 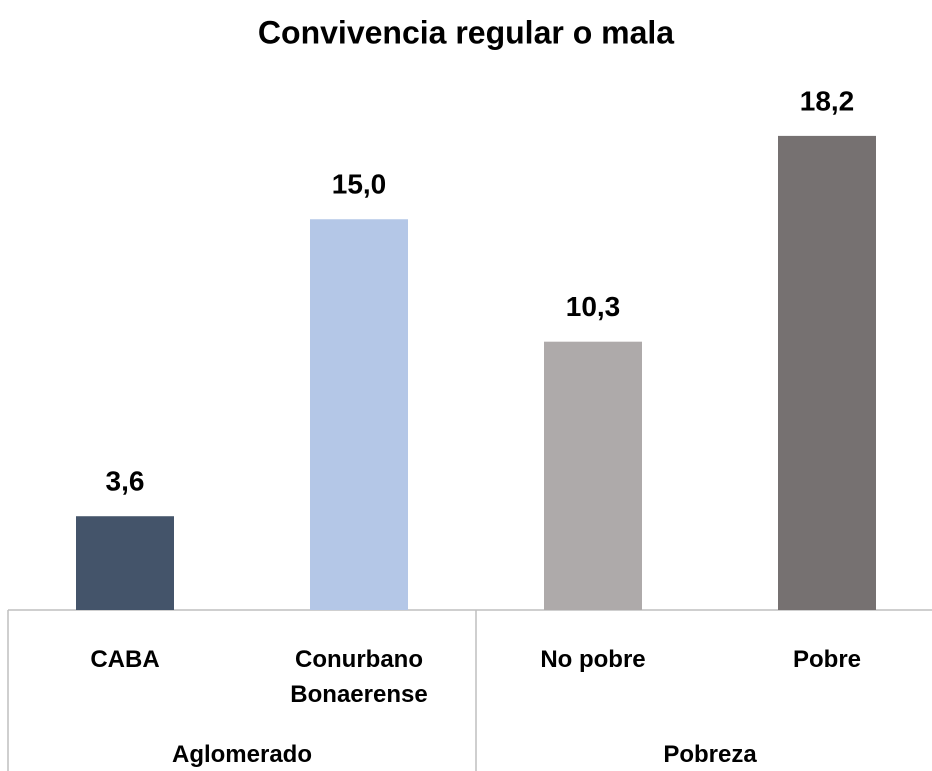 What do you see at coordinates (125, 659) in the screenshot?
I see `x-tick-label: CABA` at bounding box center [125, 659].